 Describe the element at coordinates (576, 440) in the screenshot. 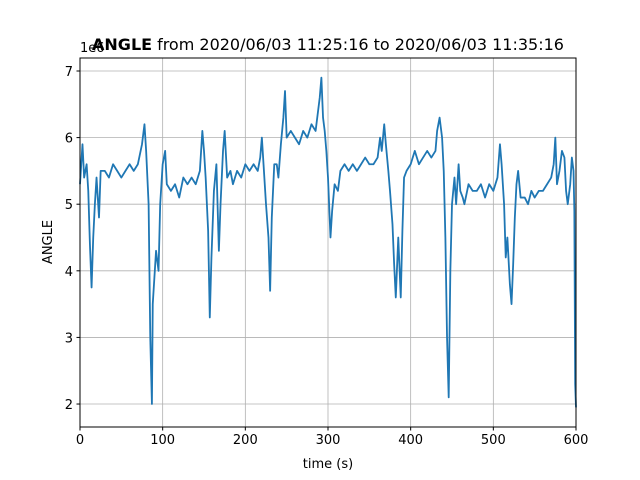

I see `x-tick-label: 600` at that location.